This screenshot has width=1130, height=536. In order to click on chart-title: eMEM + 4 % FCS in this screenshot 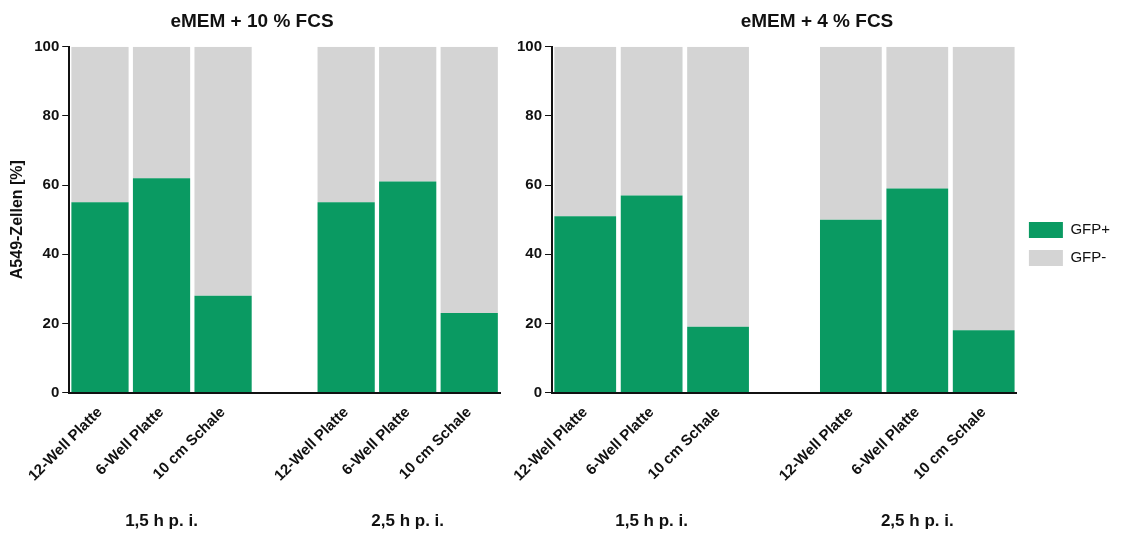, I will do `click(817, 20)`.